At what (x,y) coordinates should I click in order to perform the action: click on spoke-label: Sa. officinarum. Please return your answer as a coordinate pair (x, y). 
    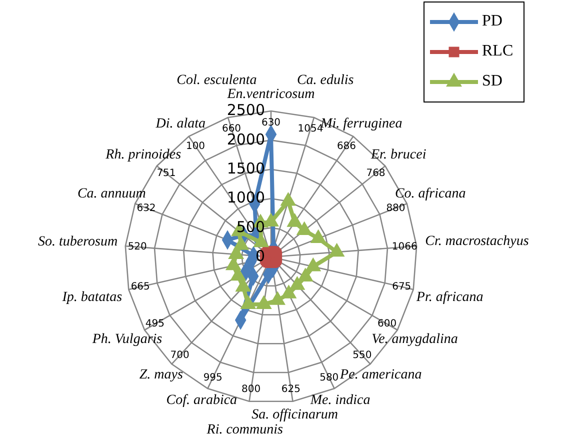
    Looking at the image, I should click on (295, 415).